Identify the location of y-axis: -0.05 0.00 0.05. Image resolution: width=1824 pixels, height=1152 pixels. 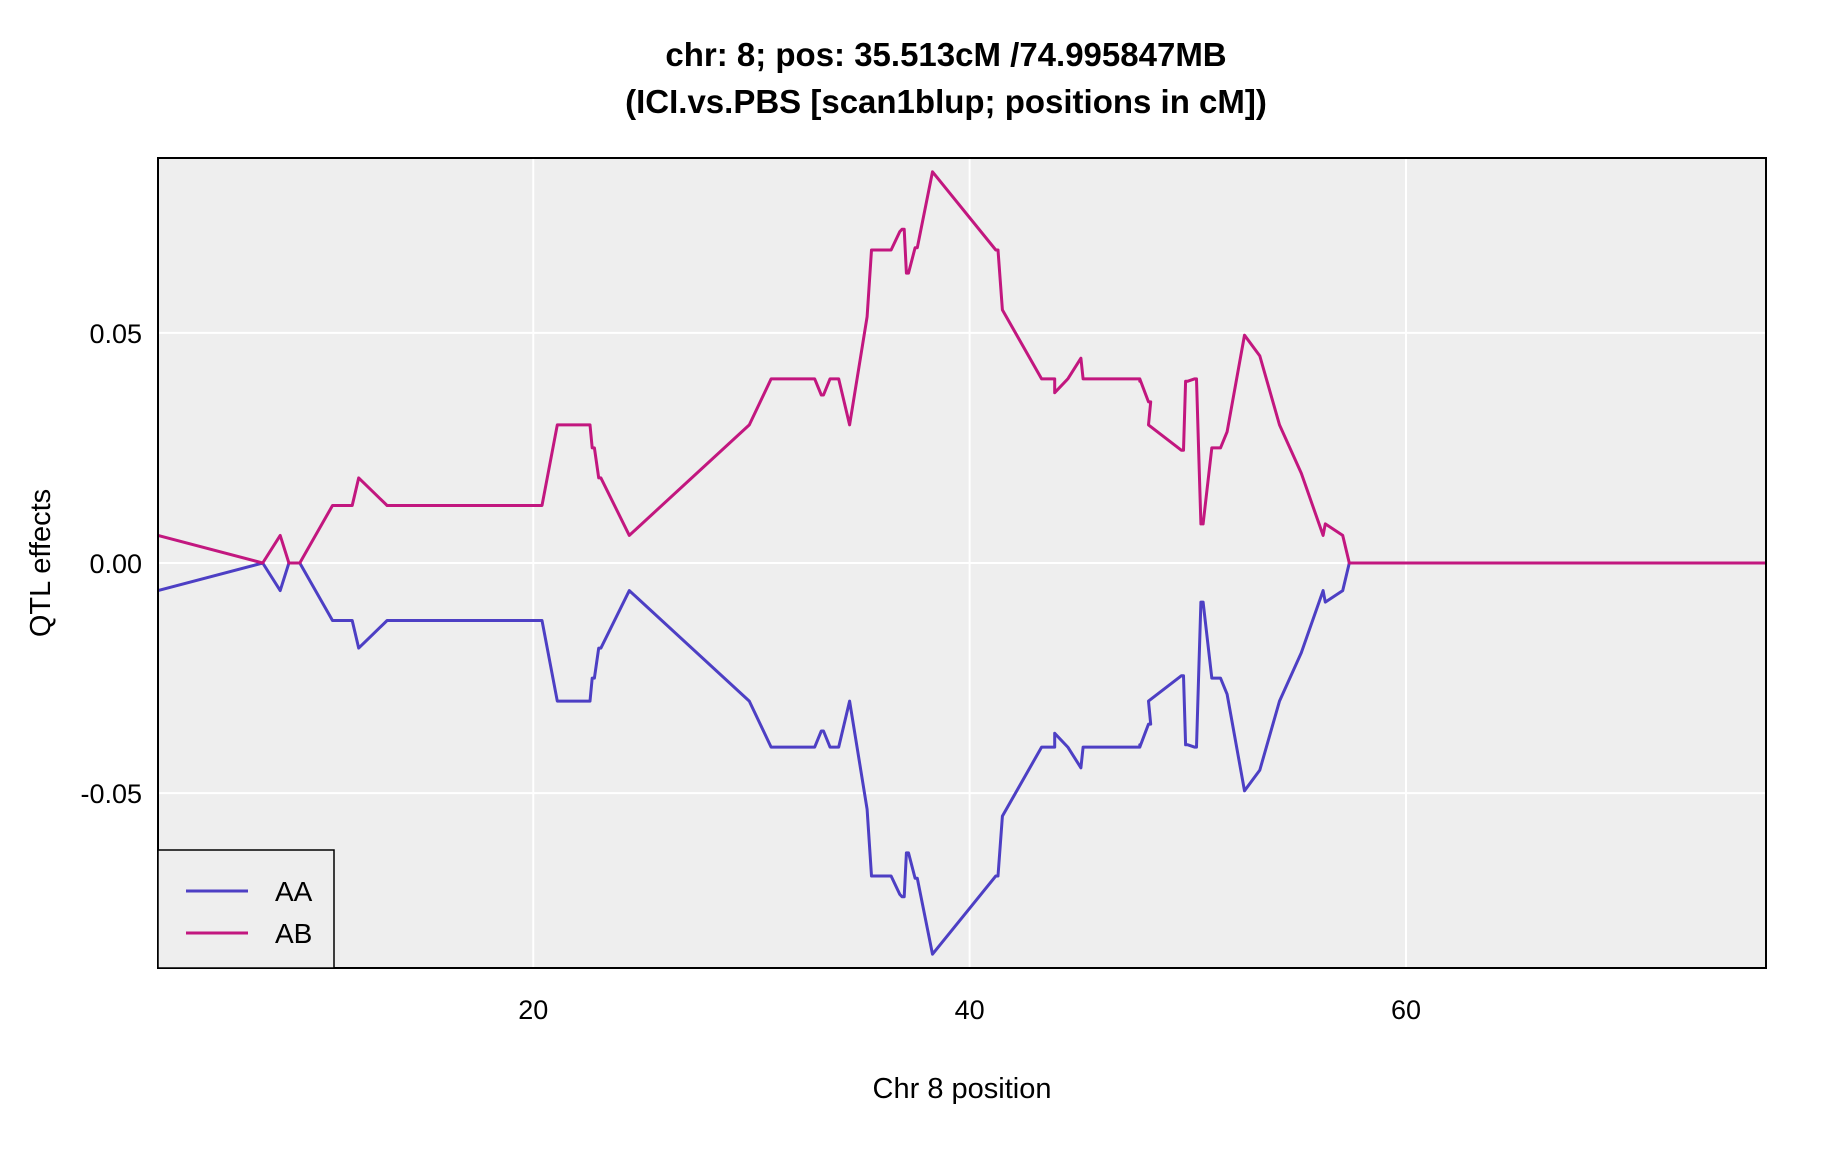
(111, 564).